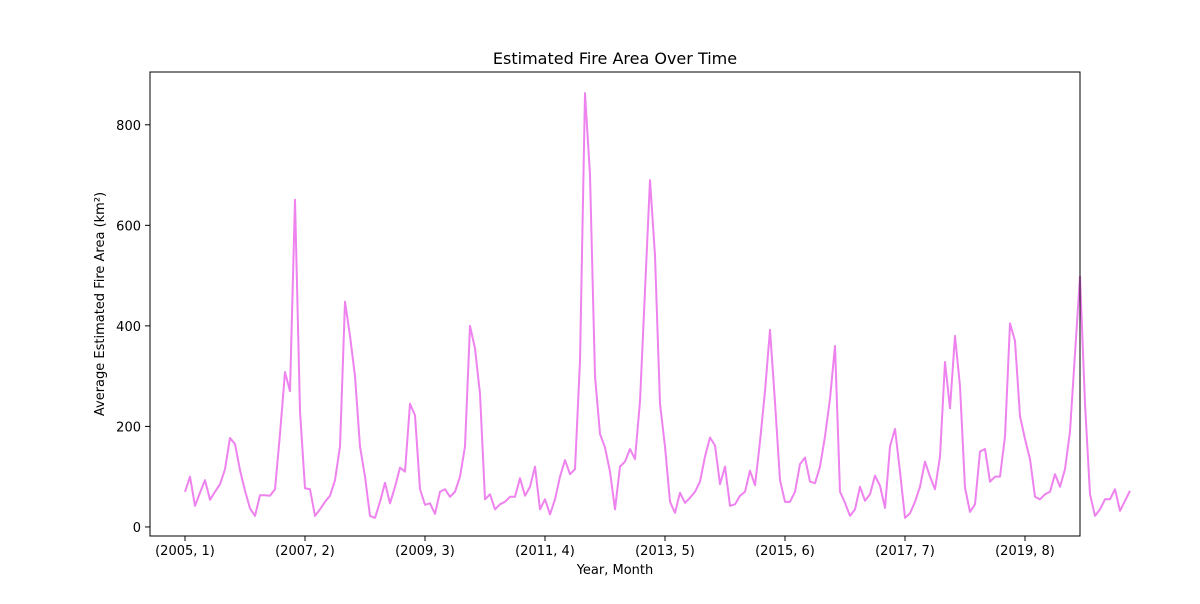  I want to click on y-tick-label: 200, so click(128, 427).